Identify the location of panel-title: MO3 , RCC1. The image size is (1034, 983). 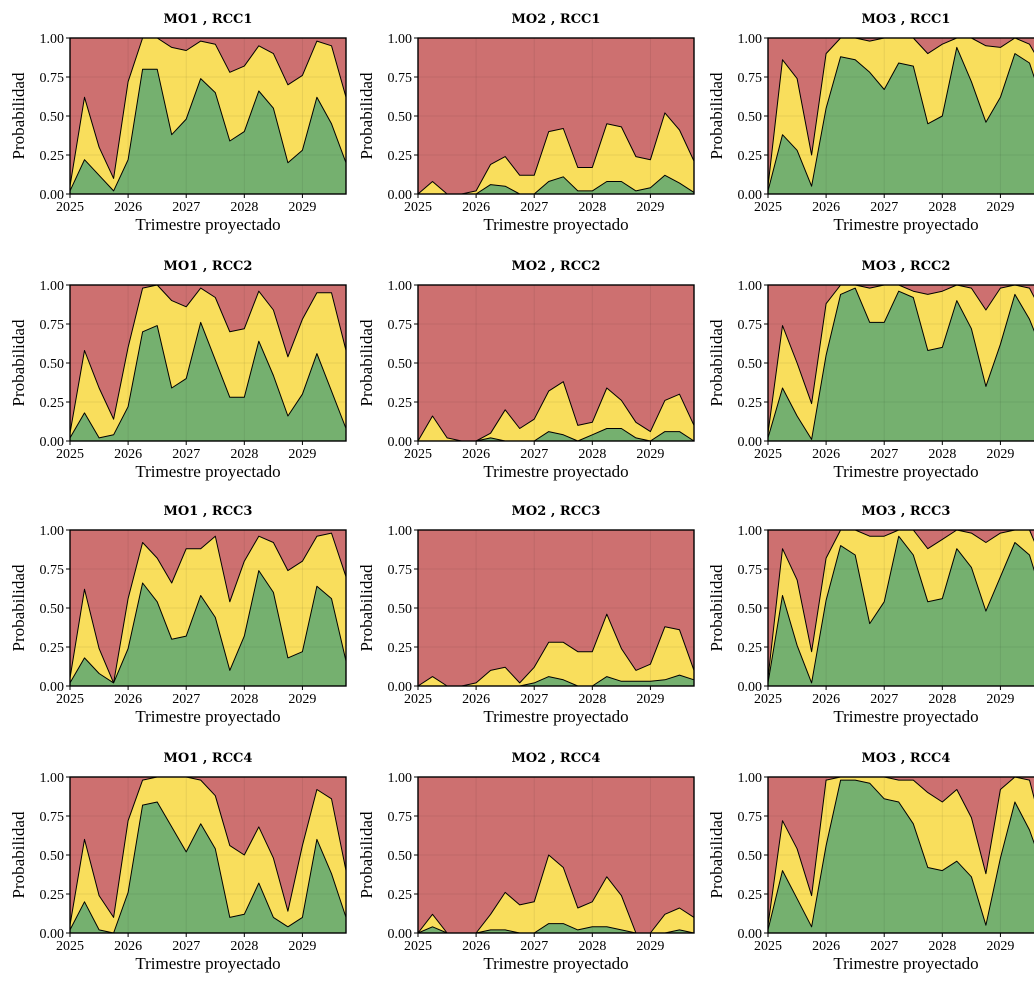
(906, 19).